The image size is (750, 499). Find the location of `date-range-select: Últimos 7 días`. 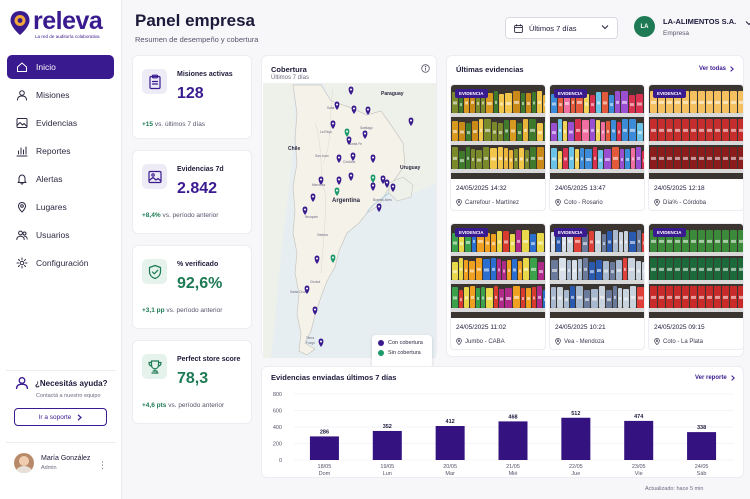

date-range-select: Últimos 7 días is located at coordinates (561, 28).